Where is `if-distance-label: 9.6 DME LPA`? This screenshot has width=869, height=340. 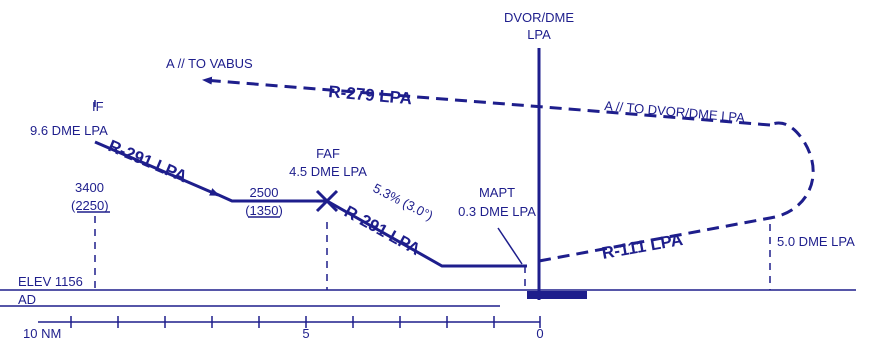
if-distance-label: 9.6 DME LPA is located at coordinates (69, 130).